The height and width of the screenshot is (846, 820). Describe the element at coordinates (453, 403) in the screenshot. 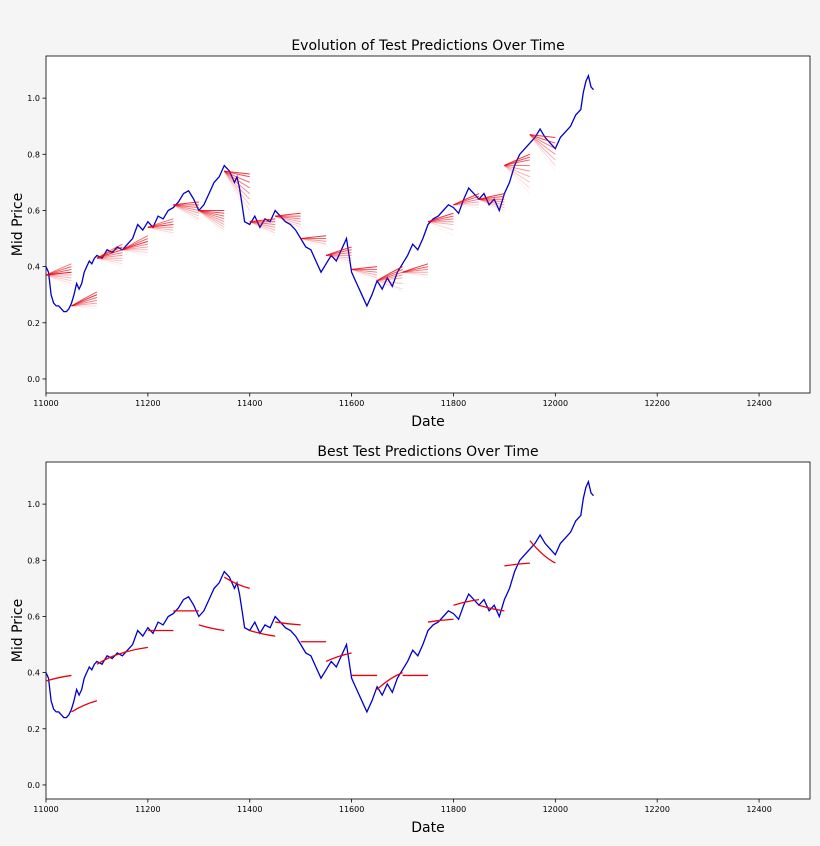

I see `x-tick-label: 11800` at that location.